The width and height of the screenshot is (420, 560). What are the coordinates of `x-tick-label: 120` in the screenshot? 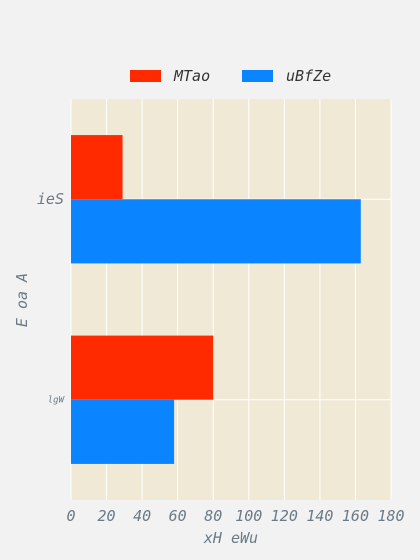 It's located at (284, 516).